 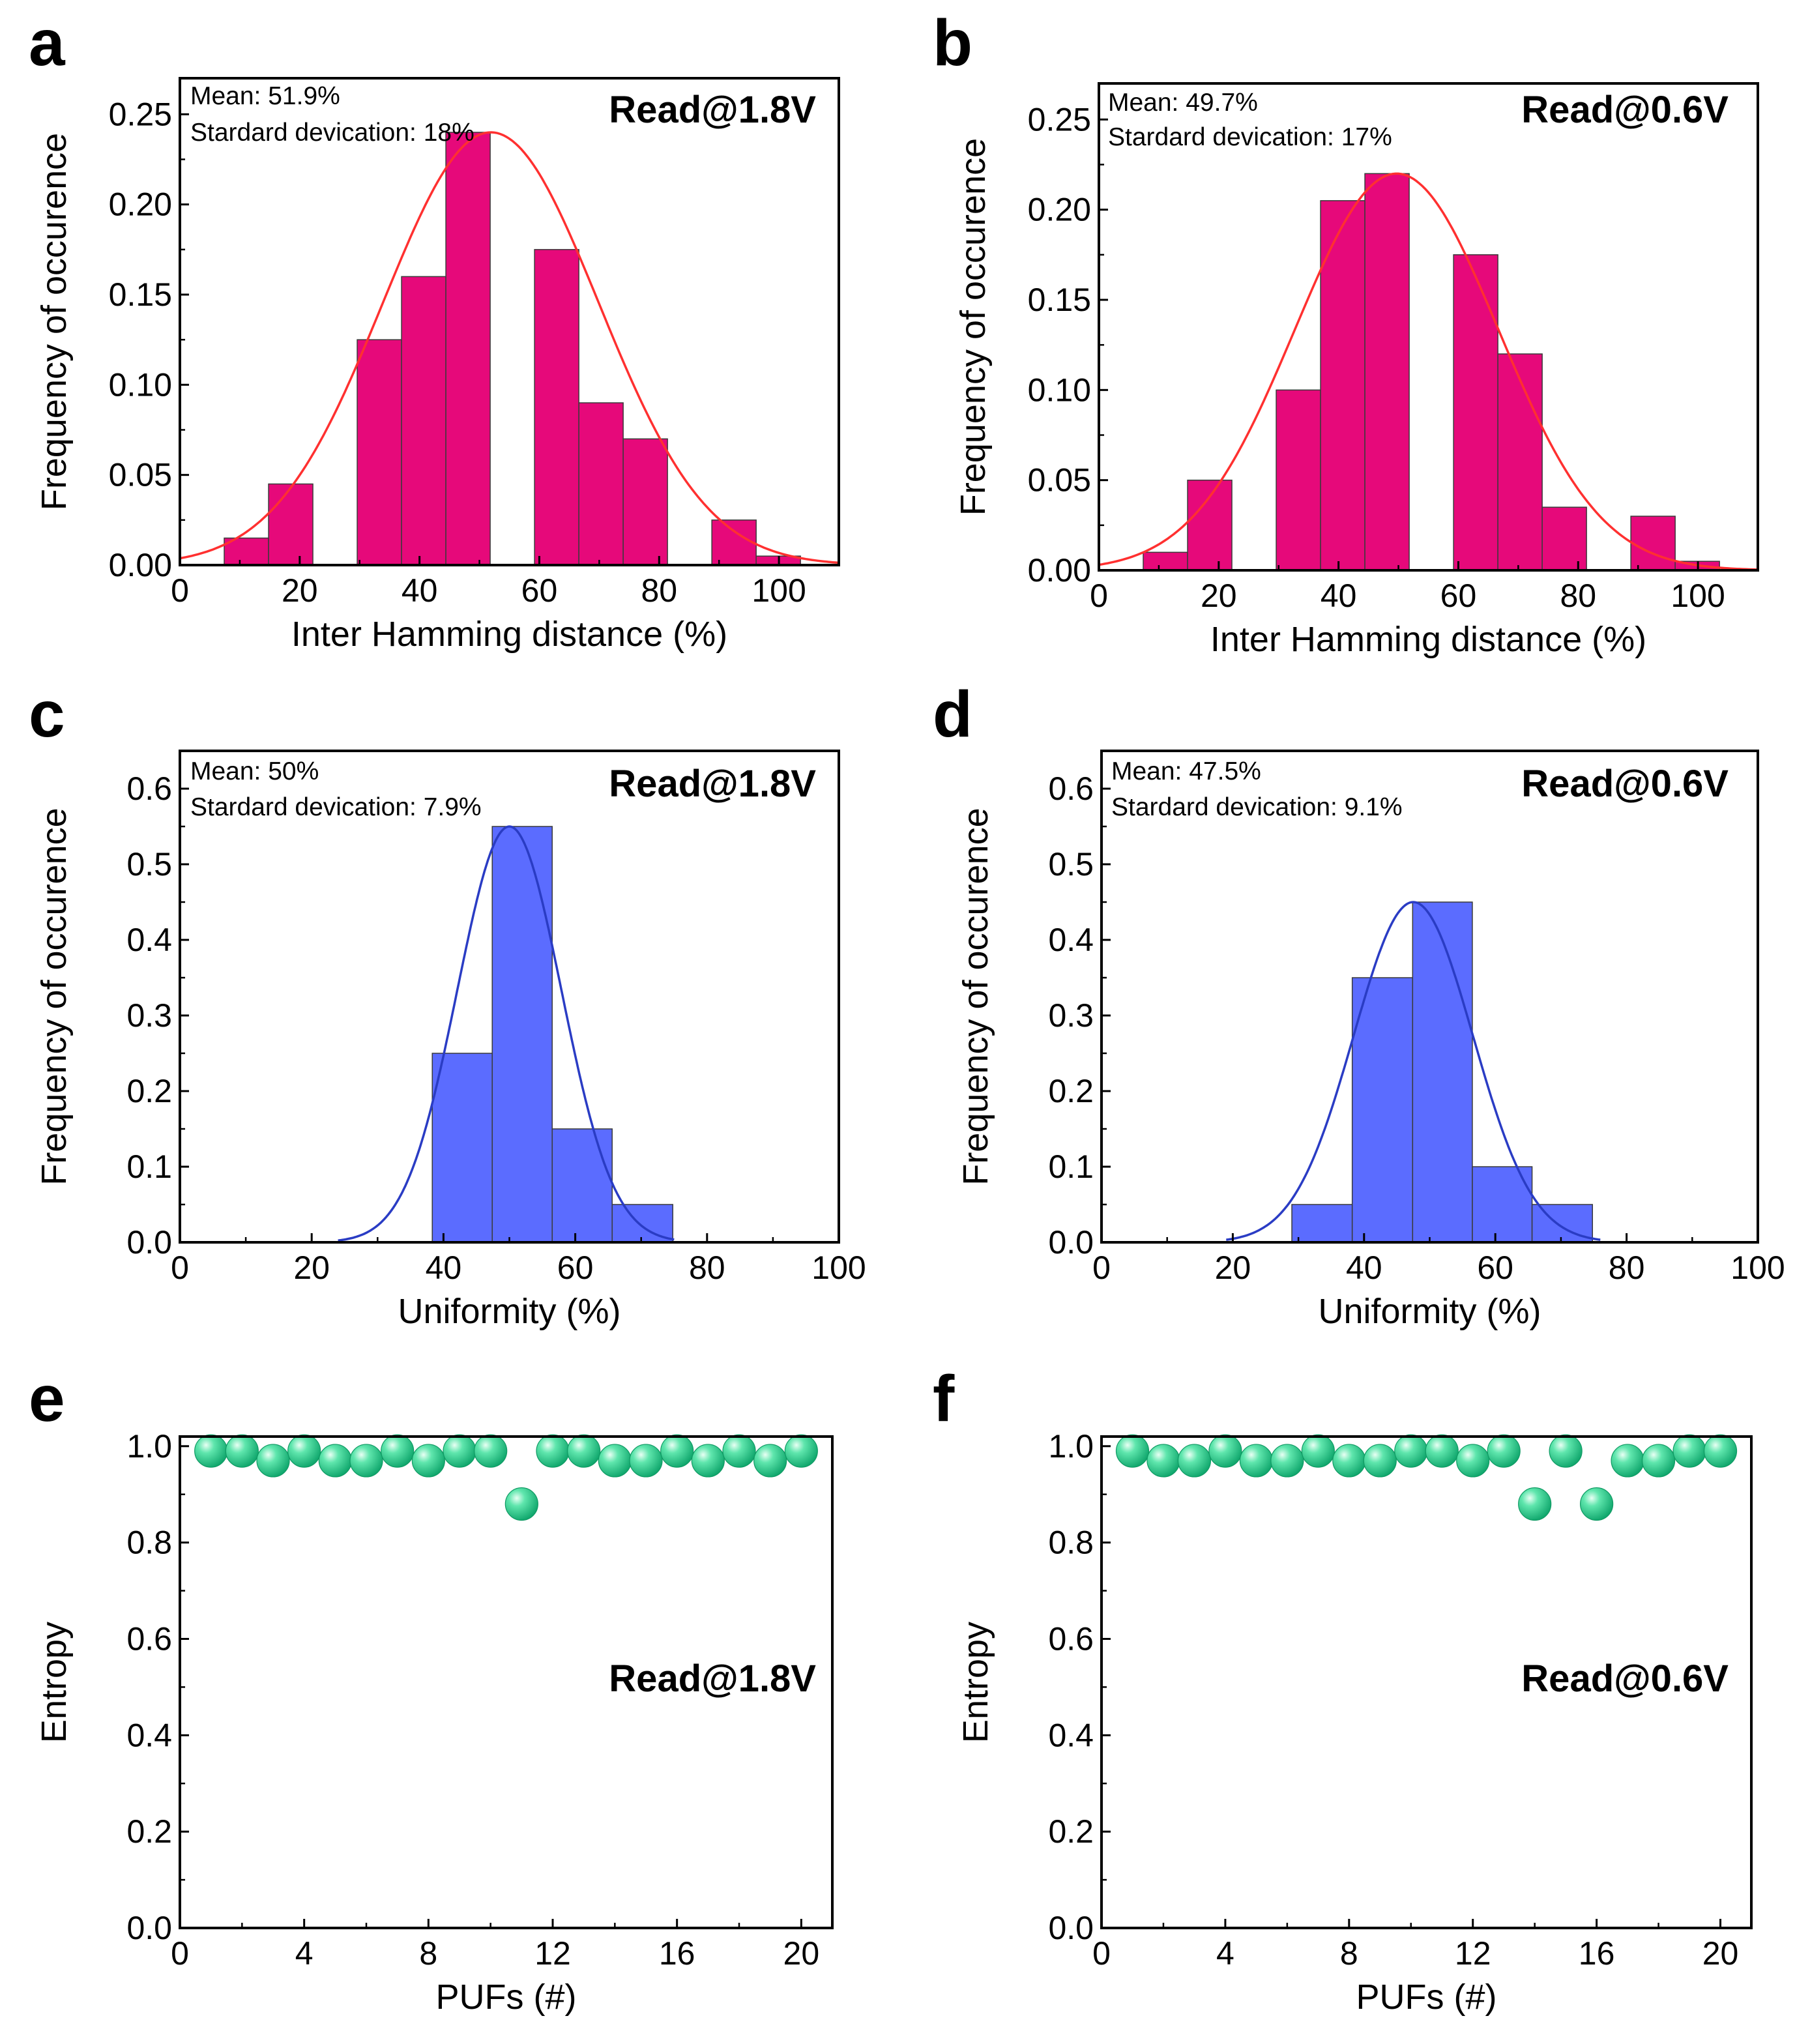 I want to click on x-axis-label: Uniformity (%), so click(x=509, y=1311).